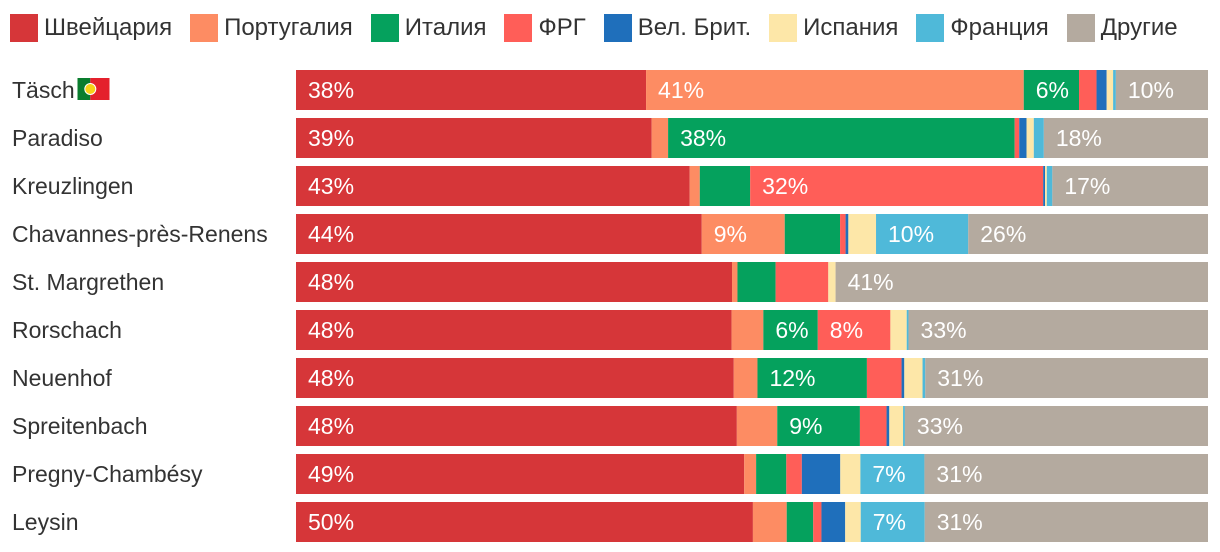 Image resolution: width=1220 pixels, height=552 pixels. I want to click on legend-label: Швейцария, so click(108, 27).